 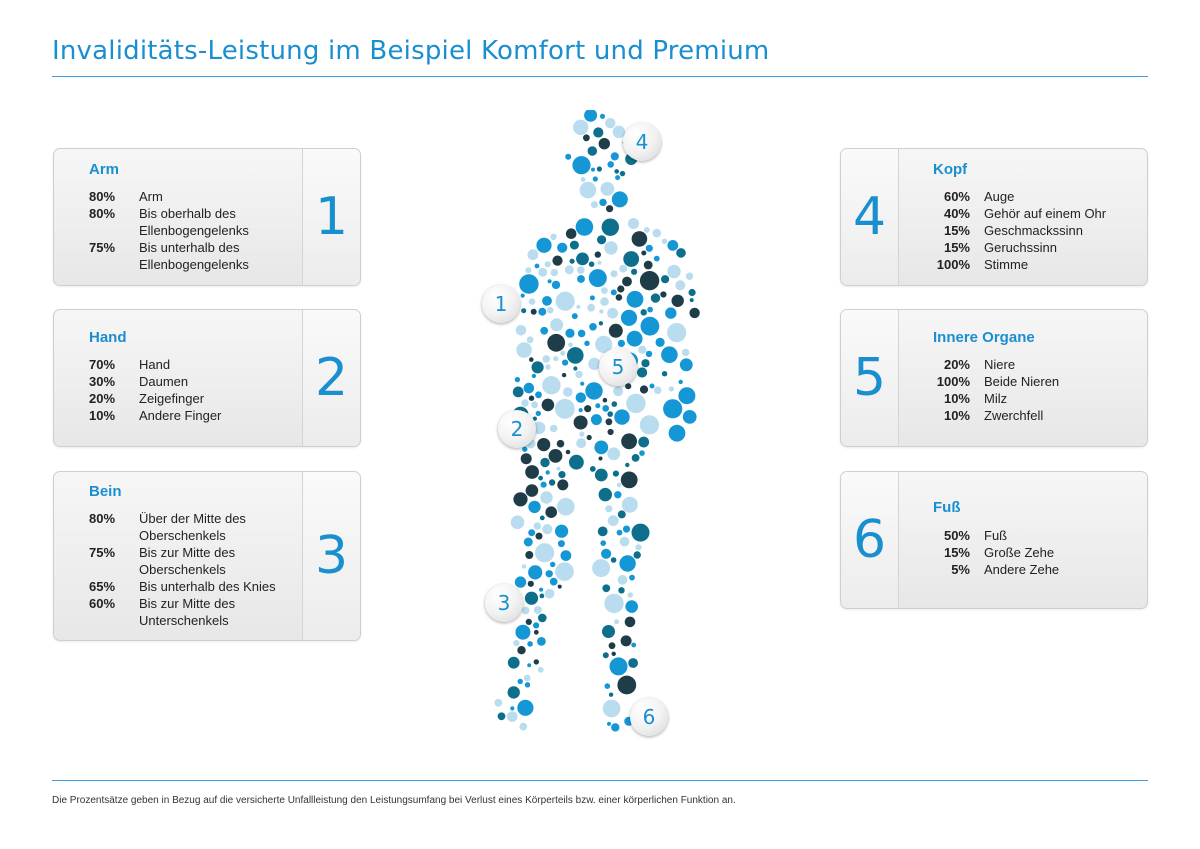 What do you see at coordinates (979, 364) in the screenshot?
I see `card-row: 20% Niere` at bounding box center [979, 364].